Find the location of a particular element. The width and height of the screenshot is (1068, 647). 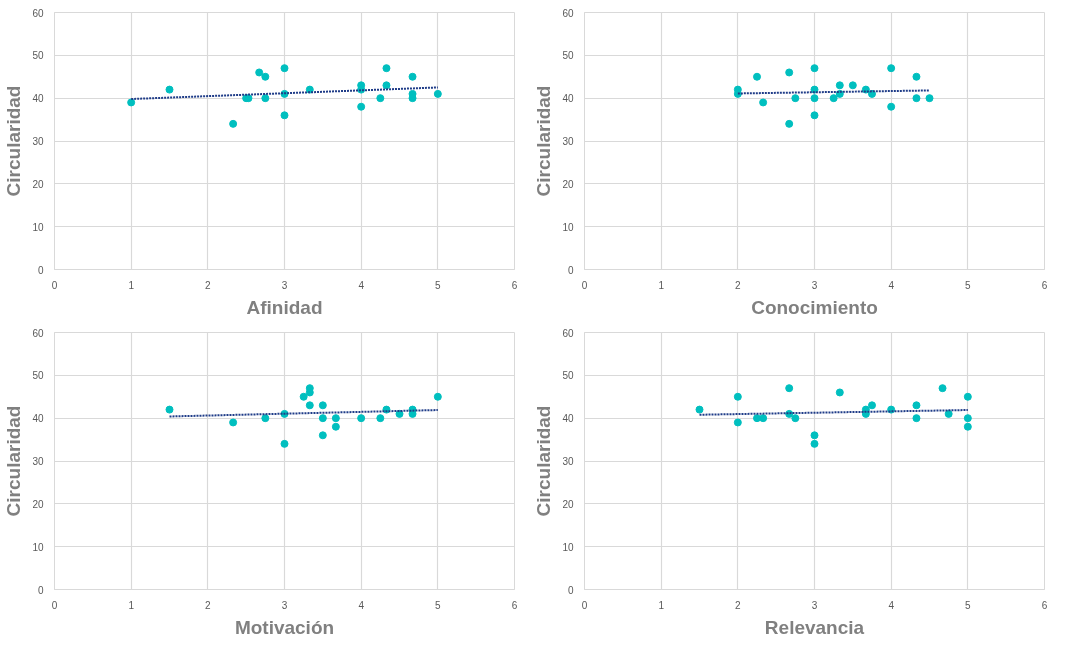

x-axis-title: Conocimiento is located at coordinates (814, 307).